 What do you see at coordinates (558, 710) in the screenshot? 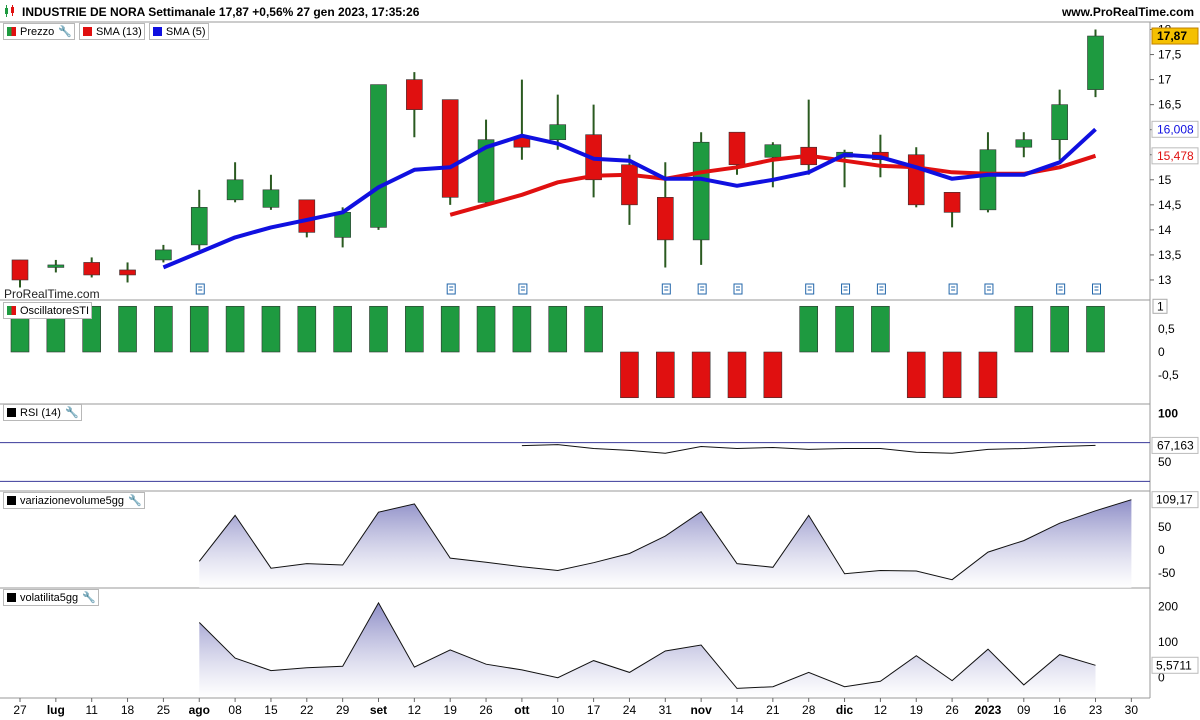
I see `x-tick-label: 10` at bounding box center [558, 710].